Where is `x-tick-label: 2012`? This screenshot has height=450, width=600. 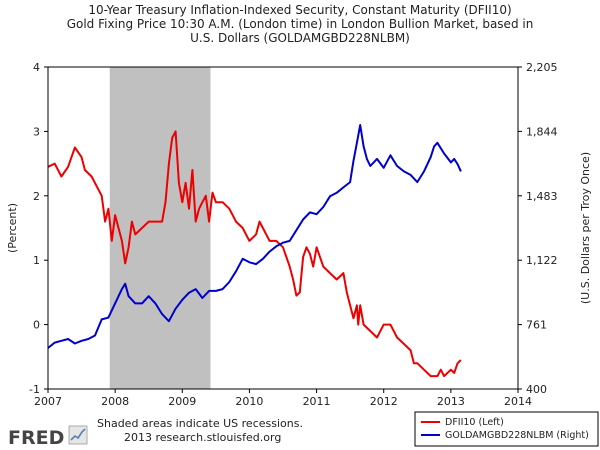 x-tick-label: 2012 is located at coordinates (384, 401).